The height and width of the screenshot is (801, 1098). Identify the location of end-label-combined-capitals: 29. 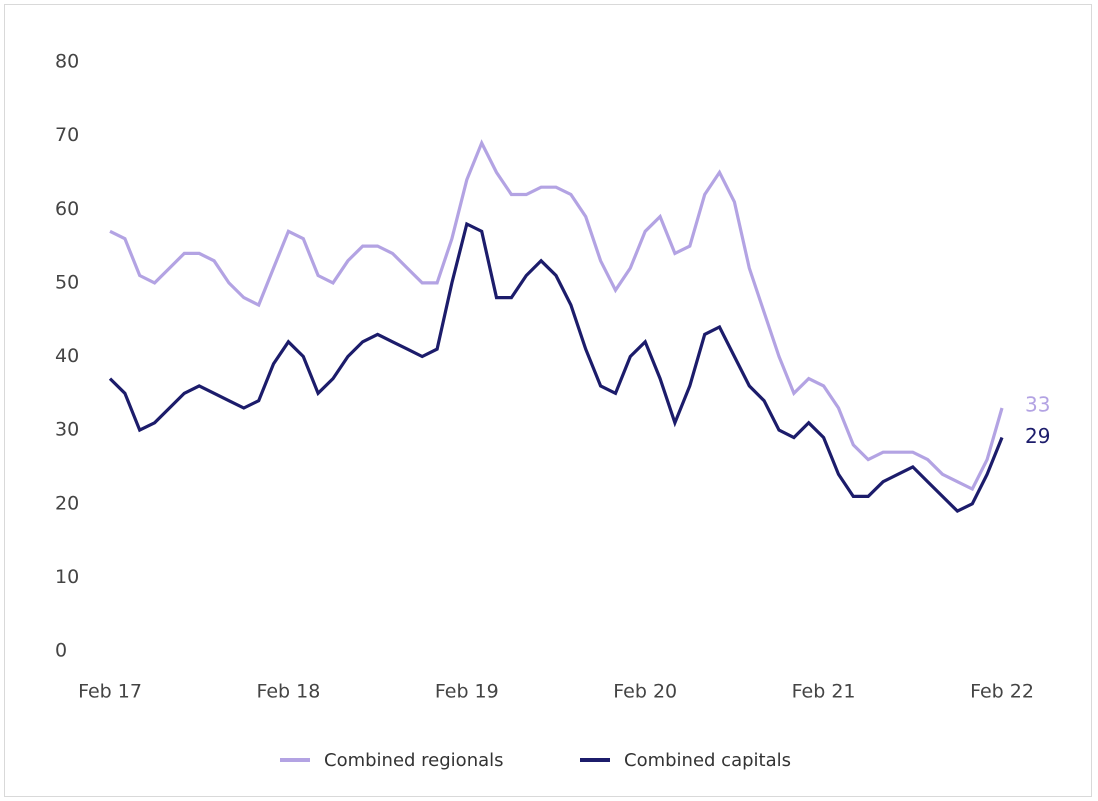
(1037, 436).